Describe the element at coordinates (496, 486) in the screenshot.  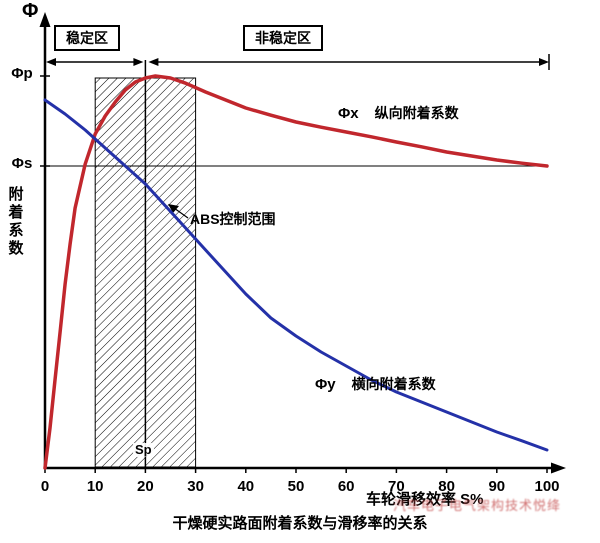
I see `x-tick-label: 90` at that location.